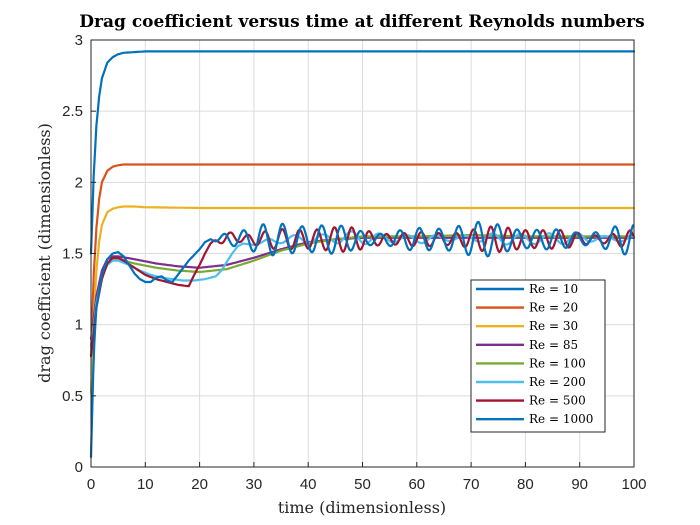  What do you see at coordinates (308, 484) in the screenshot?
I see `x-tick-label: 40` at bounding box center [308, 484].